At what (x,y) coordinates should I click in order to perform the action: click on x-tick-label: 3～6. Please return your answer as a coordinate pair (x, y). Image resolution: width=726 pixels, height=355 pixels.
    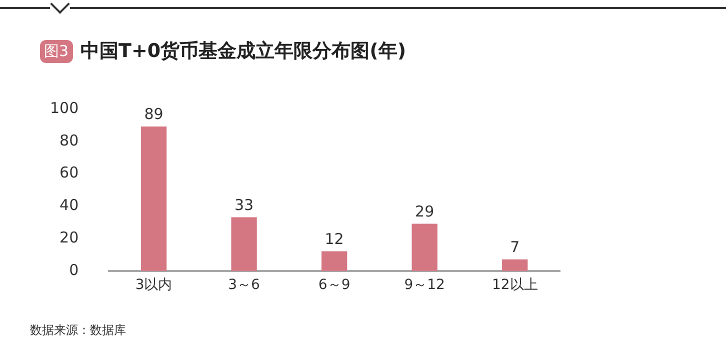
    Looking at the image, I should click on (244, 285).